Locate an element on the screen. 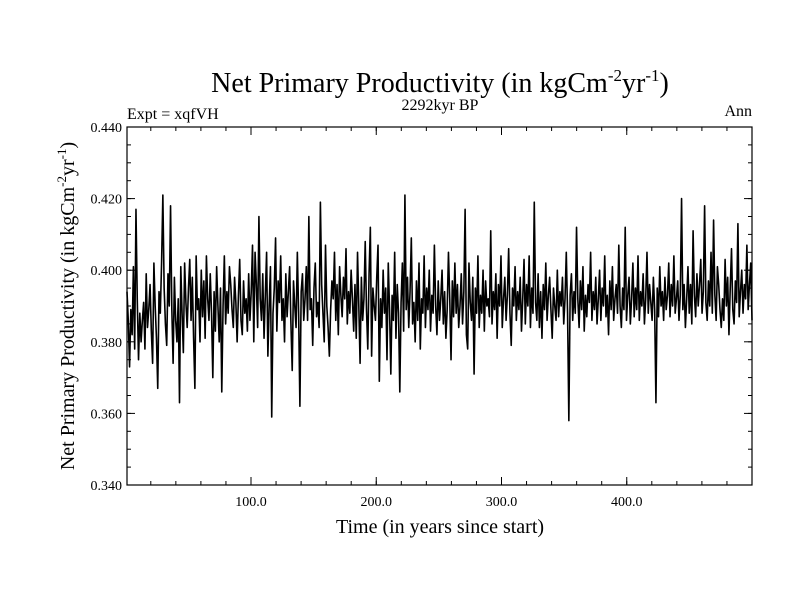 This screenshot has height=600, width=800. x-tick-label: 100.0 is located at coordinates (251, 502).